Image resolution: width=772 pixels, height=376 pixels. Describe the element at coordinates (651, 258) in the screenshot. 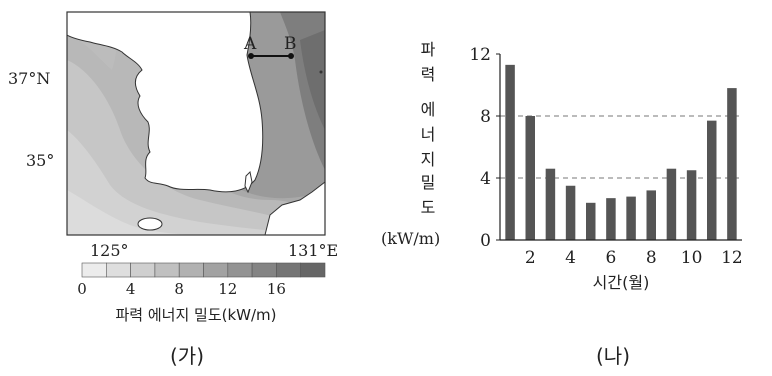

I see `x-tick-label: 8` at that location.